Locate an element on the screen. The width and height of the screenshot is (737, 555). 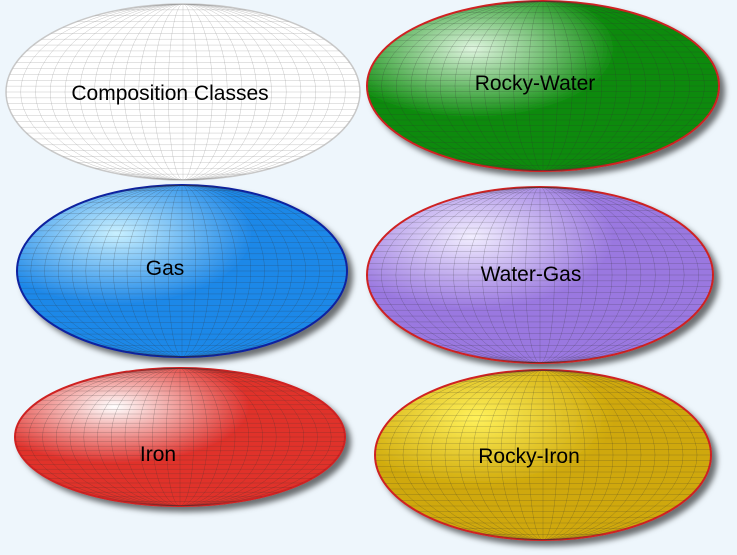
rocky-water-label: Rocky-Water is located at coordinates (535, 83).